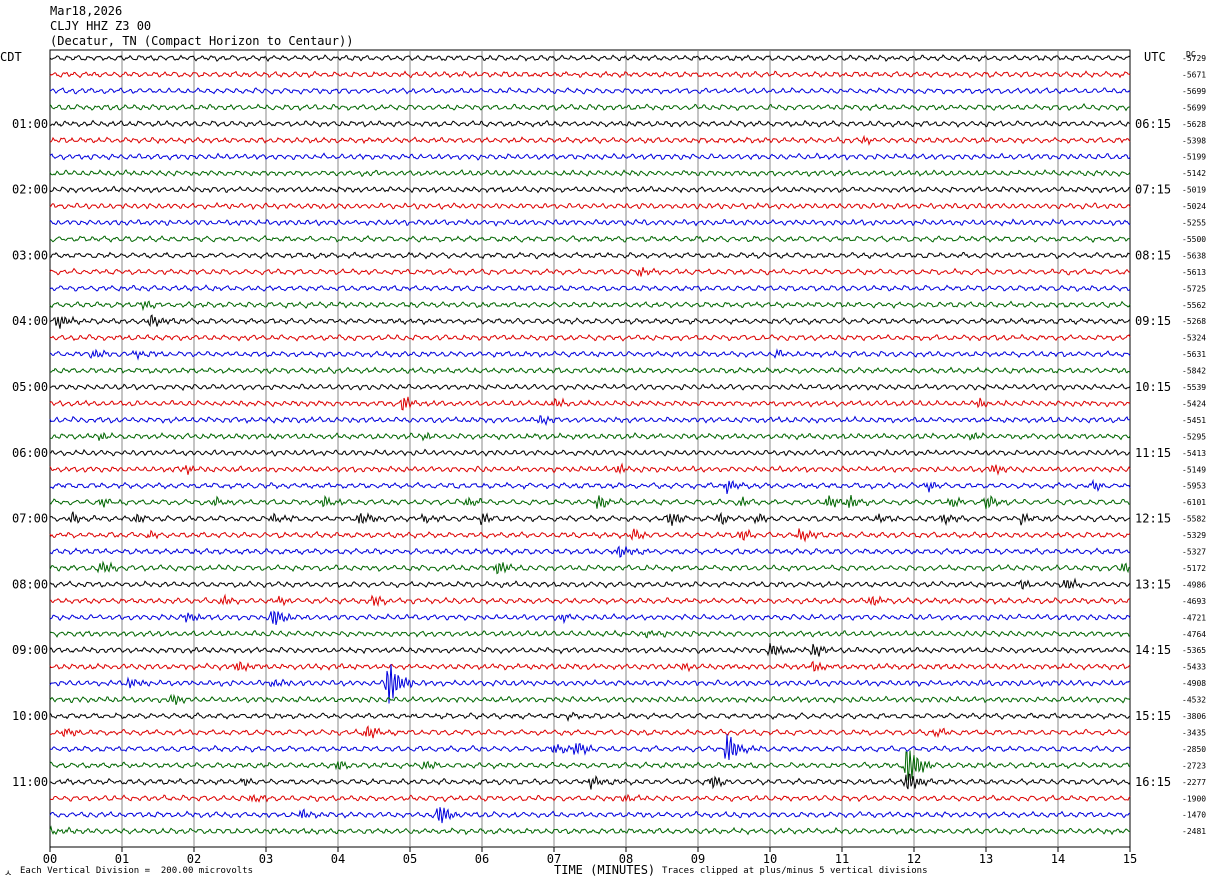  What do you see at coordinates (1194, 58) in the screenshot?
I see `dc-offset-label: -5729` at bounding box center [1194, 58].